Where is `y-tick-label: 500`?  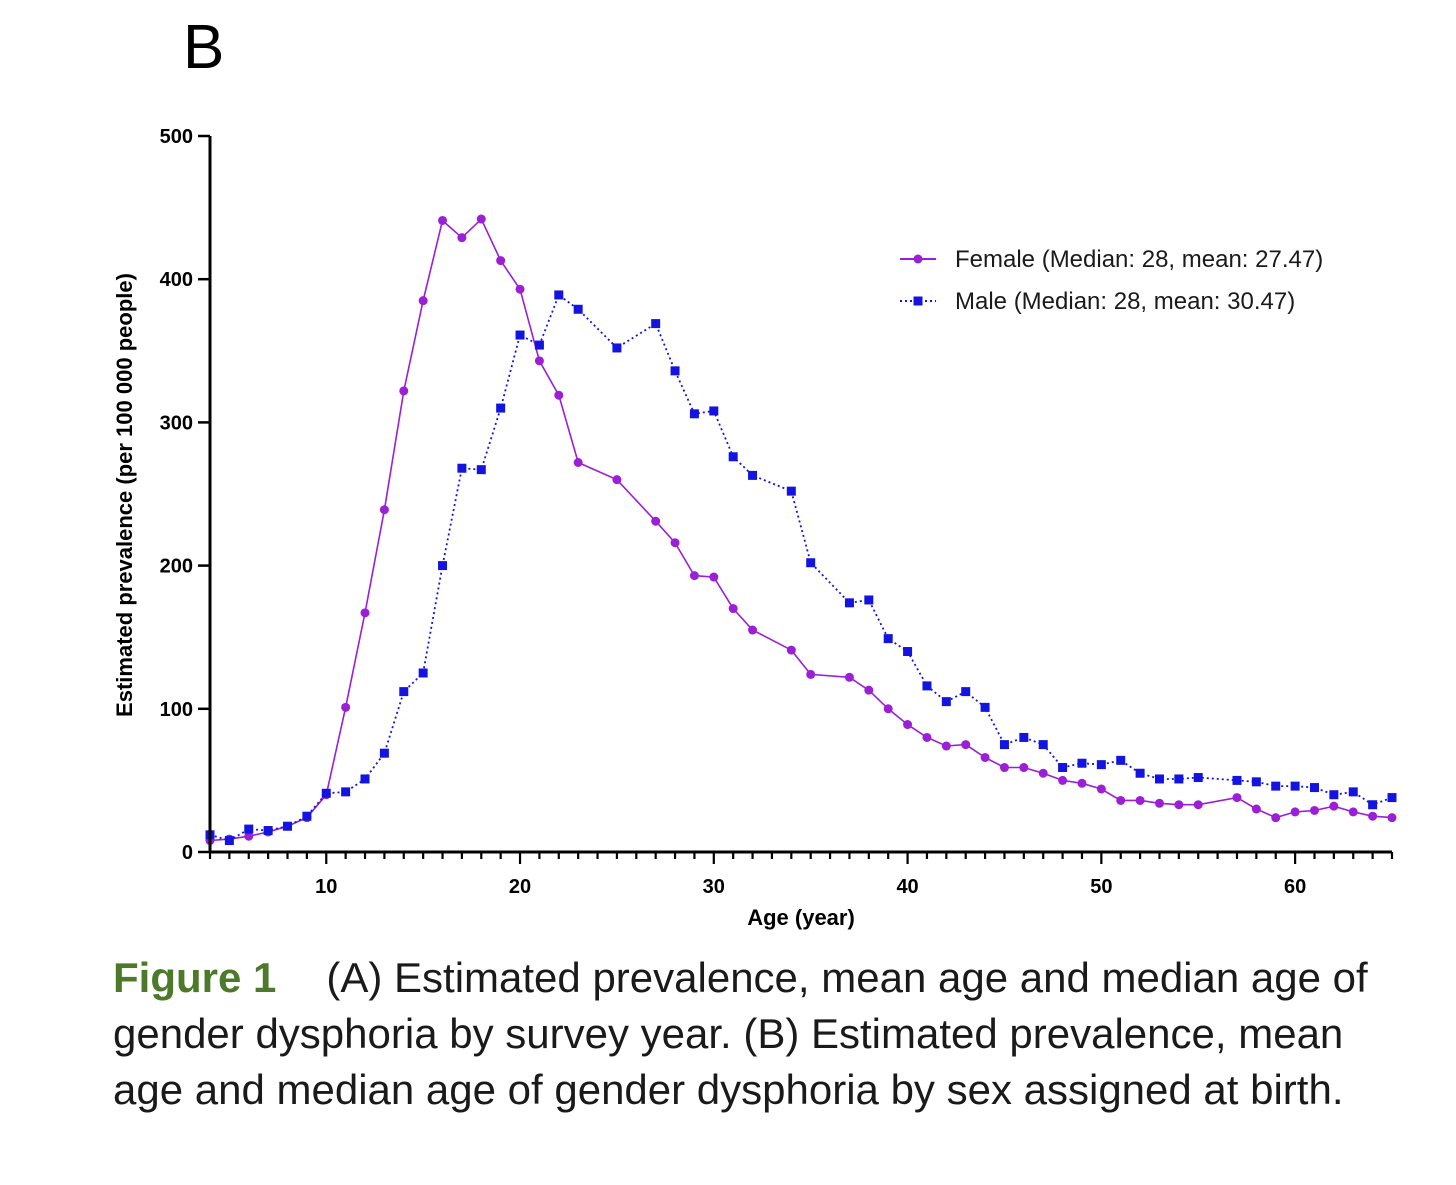
y-tick-label: 500 is located at coordinates (176, 137).